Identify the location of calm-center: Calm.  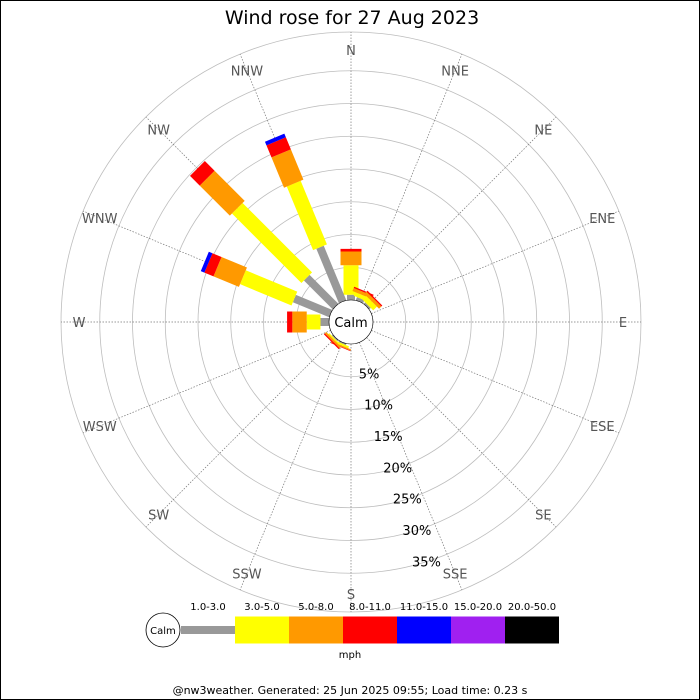
(351, 322).